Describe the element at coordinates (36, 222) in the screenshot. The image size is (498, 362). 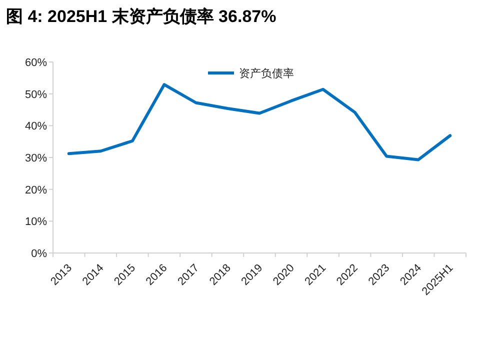
I see `y-tick-label: 10%` at that location.